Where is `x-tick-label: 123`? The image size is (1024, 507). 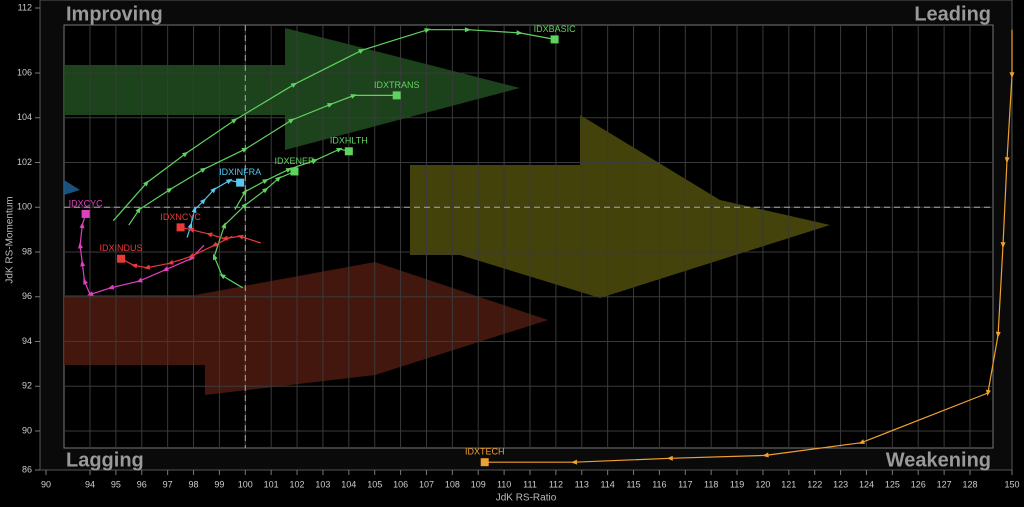
x-tick-label: 123 is located at coordinates (840, 484).